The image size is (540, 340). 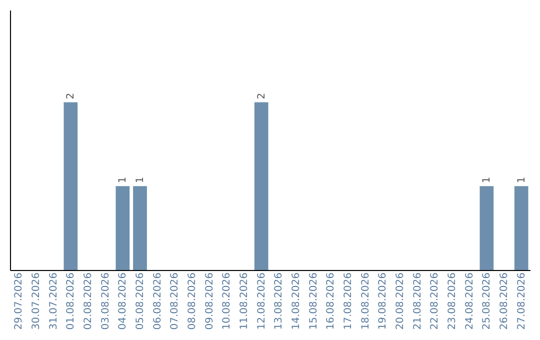 I want to click on x-tick-label: 21.08.2026, so click(x=418, y=301).